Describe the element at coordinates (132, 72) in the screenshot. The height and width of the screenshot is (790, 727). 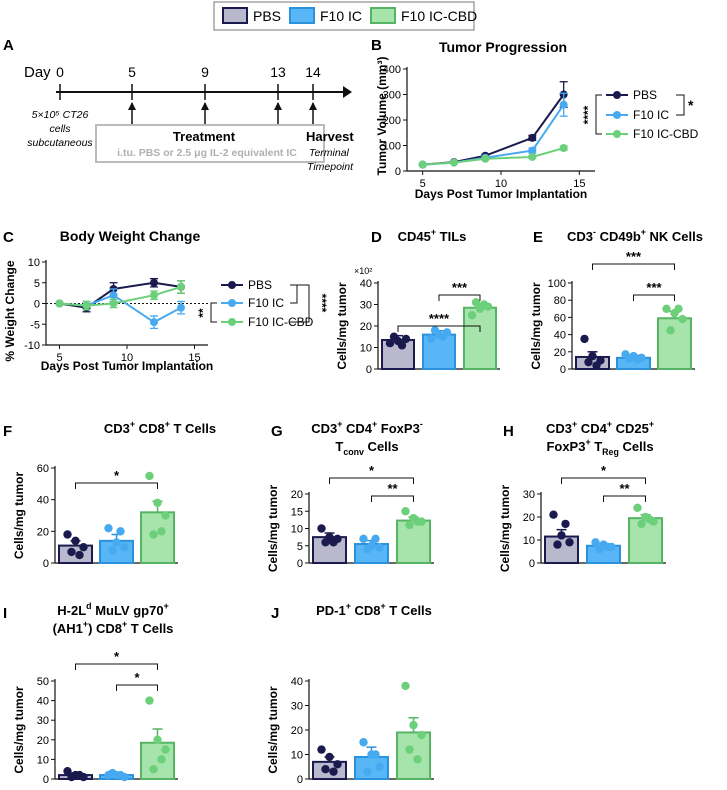
I see `timeline-day-5: 5` at that location.